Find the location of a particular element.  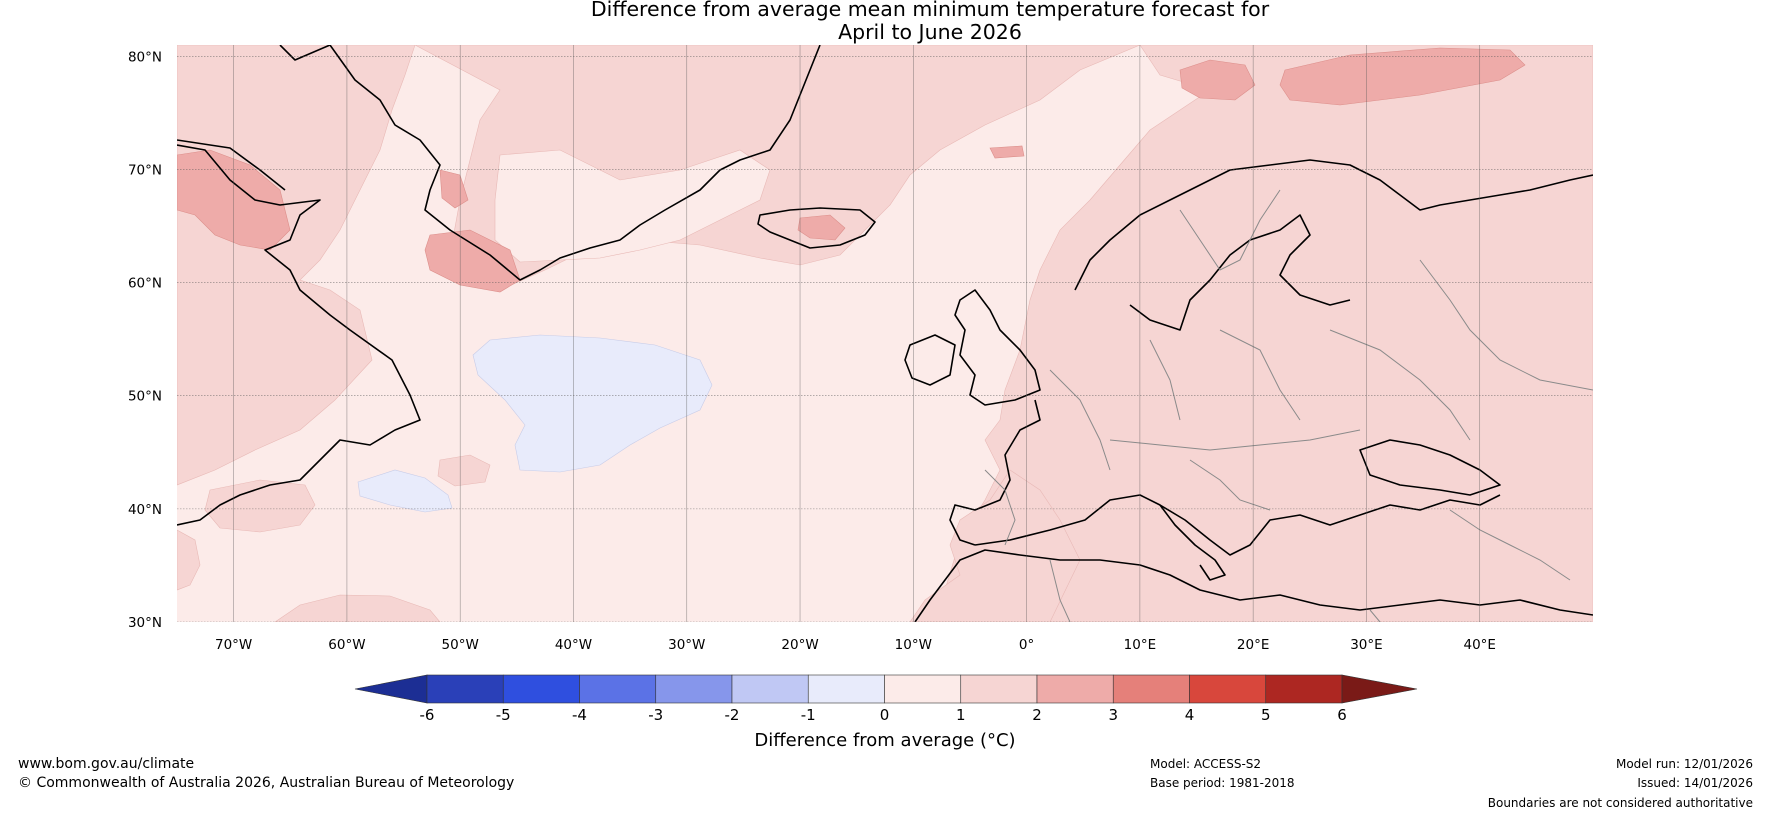

footer-base-period: Base period: 1981-2018 is located at coordinates (1222, 783).